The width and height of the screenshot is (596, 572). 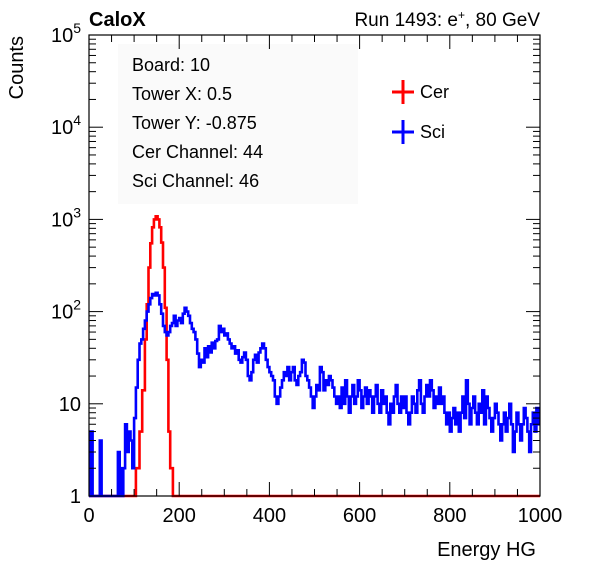 What do you see at coordinates (403, 92) in the screenshot?
I see `legend-cer-marker` at bounding box center [403, 92].